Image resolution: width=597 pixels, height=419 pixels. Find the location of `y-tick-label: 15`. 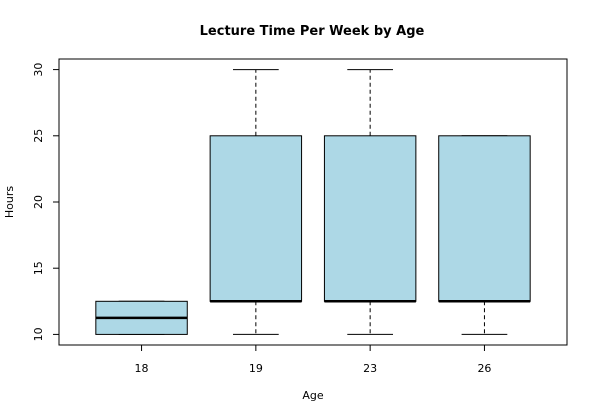

y-tick-label: 15 is located at coordinates (38, 268).